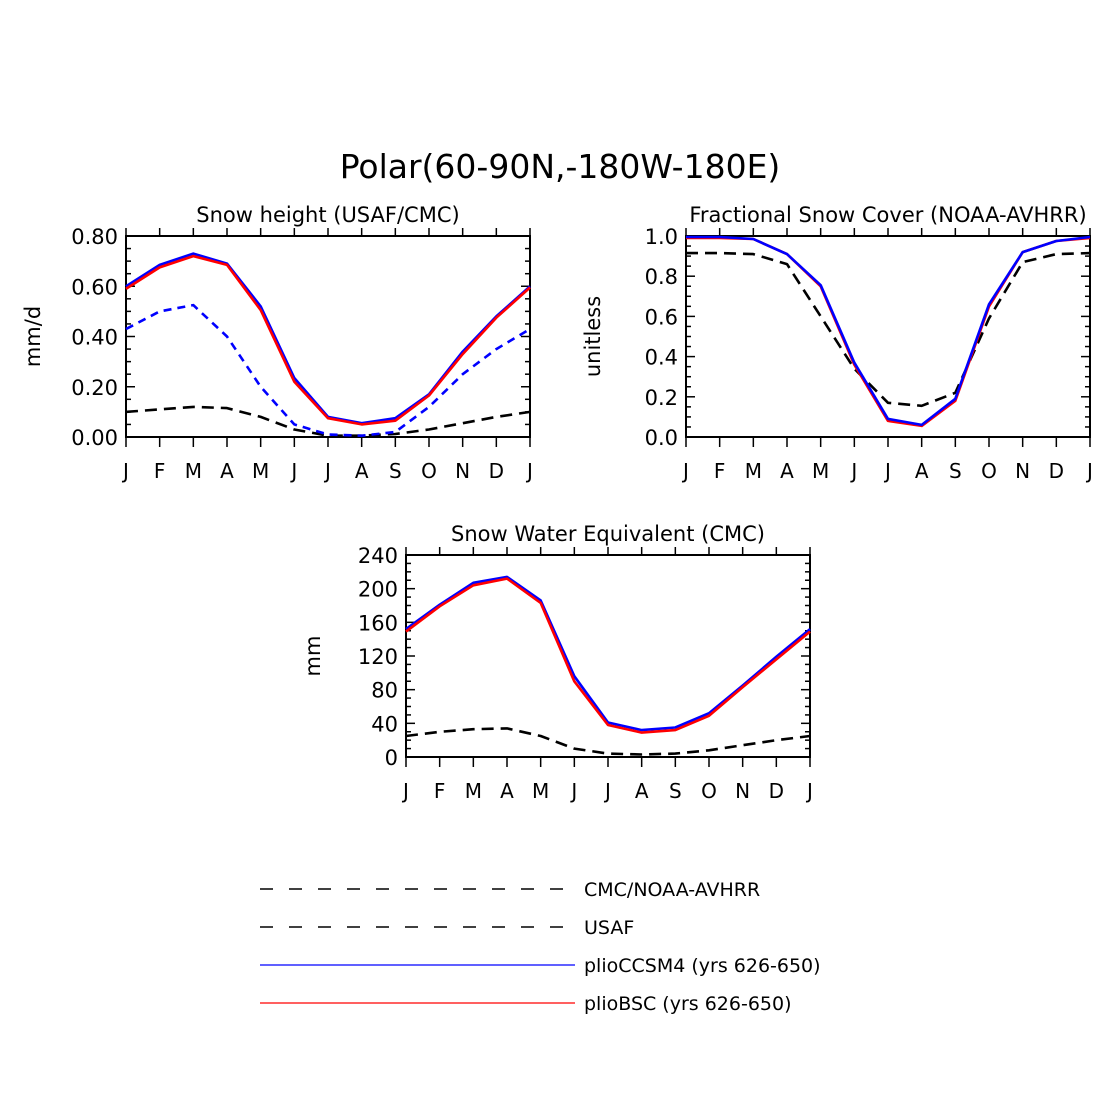  What do you see at coordinates (378, 657) in the screenshot?
I see `y-tick-label: 120` at bounding box center [378, 657].